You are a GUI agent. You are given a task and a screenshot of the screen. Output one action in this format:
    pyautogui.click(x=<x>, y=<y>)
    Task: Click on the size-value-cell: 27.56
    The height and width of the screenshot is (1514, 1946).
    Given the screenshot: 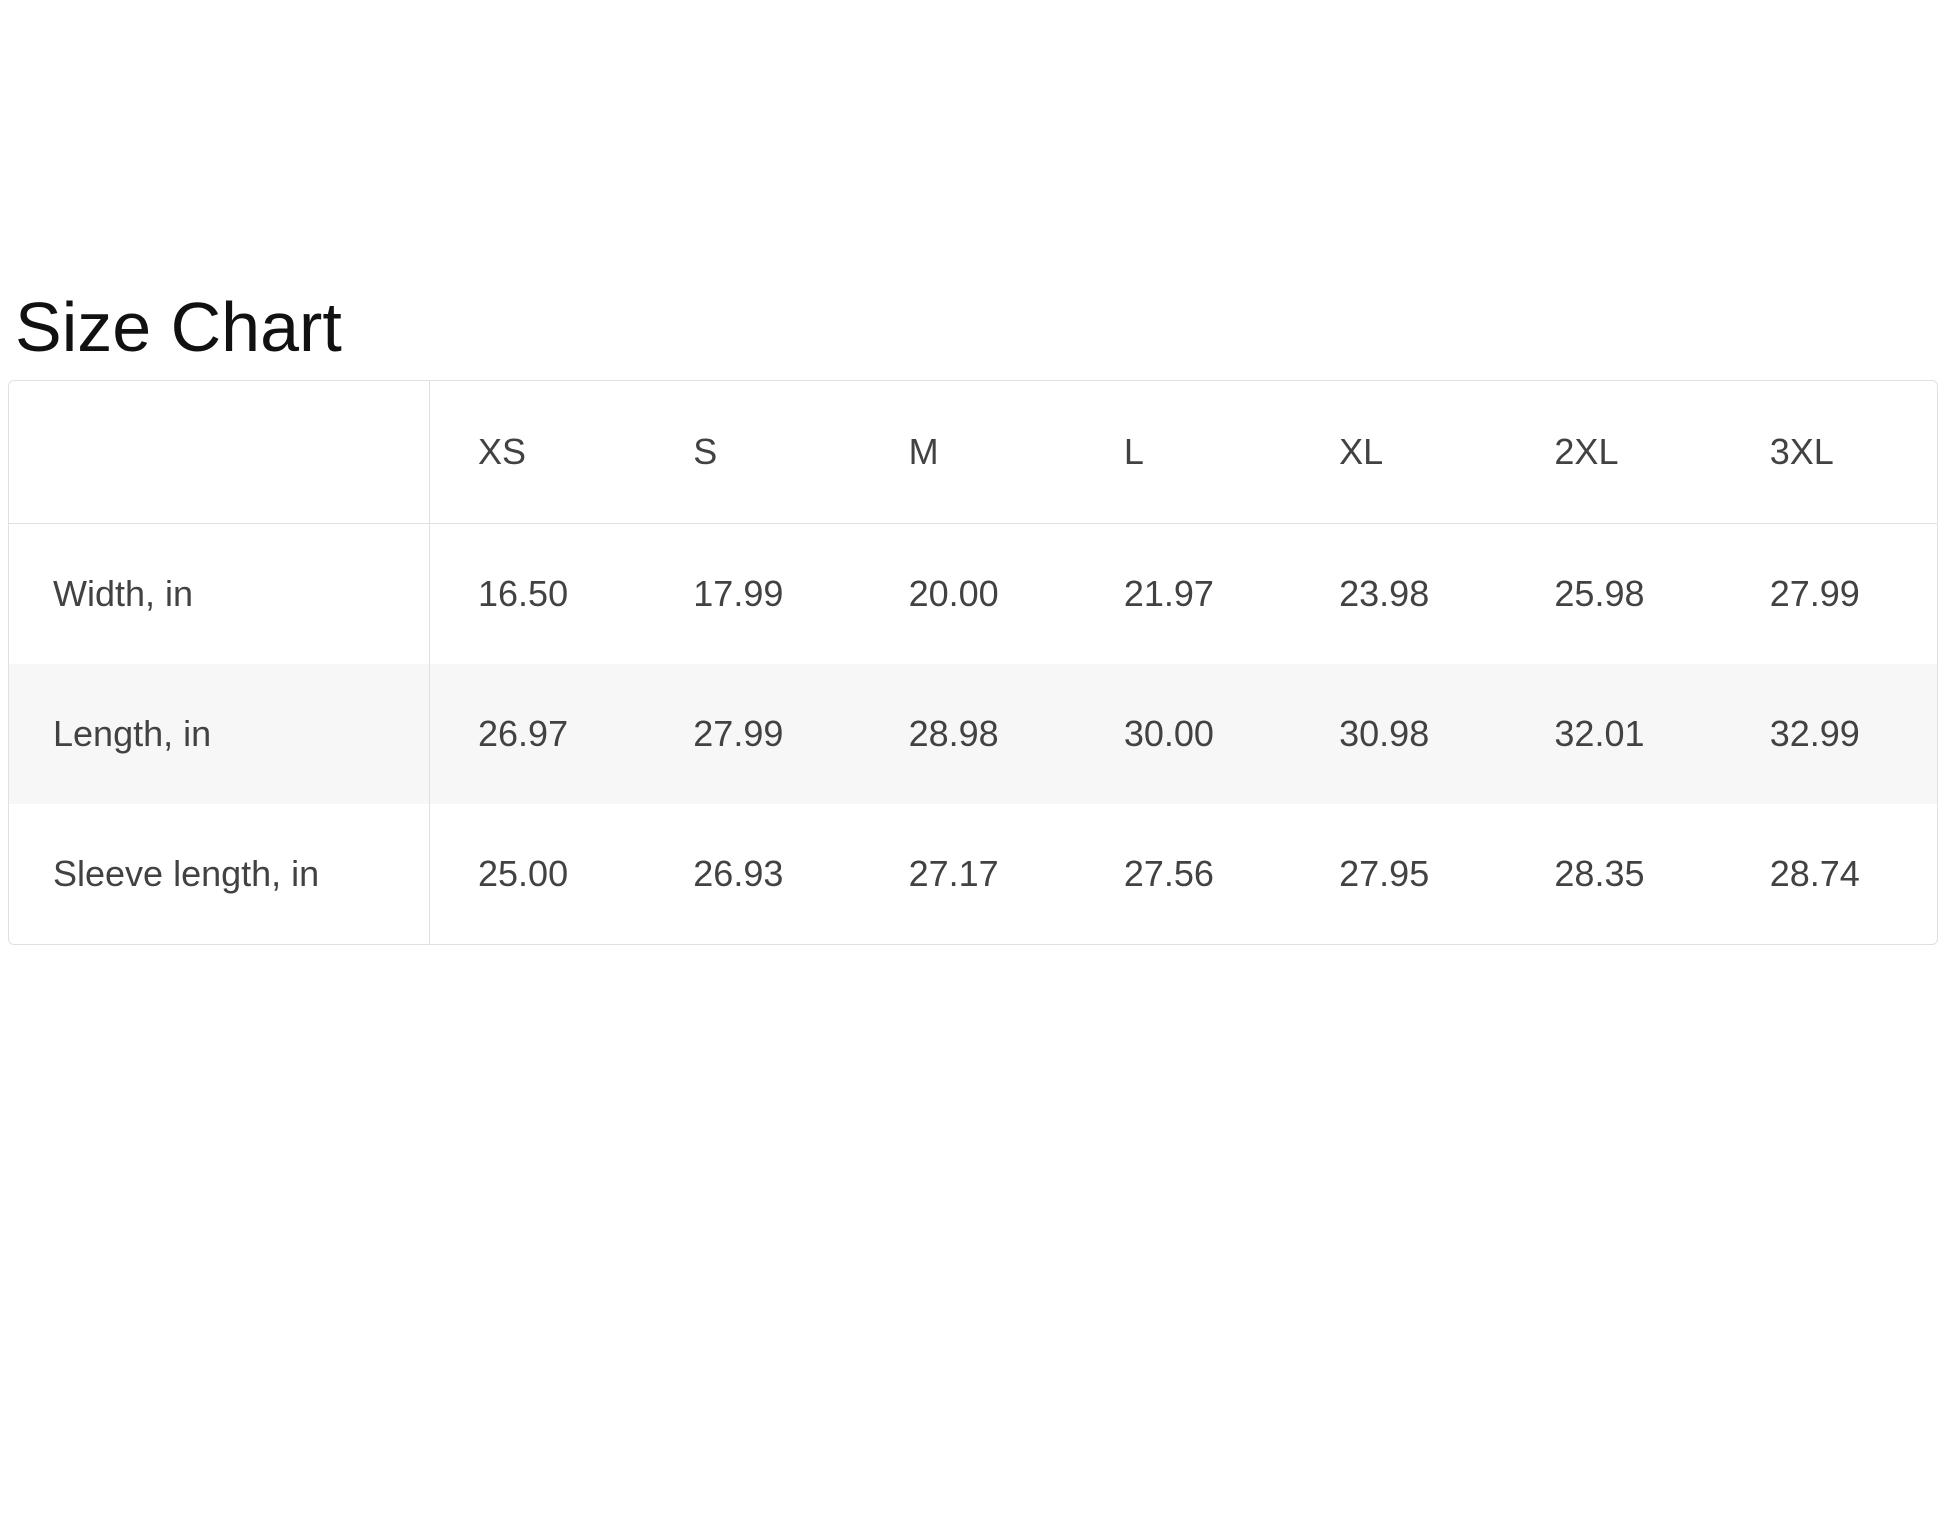 What is the action you would take?
    pyautogui.click(x=1168, y=873)
    